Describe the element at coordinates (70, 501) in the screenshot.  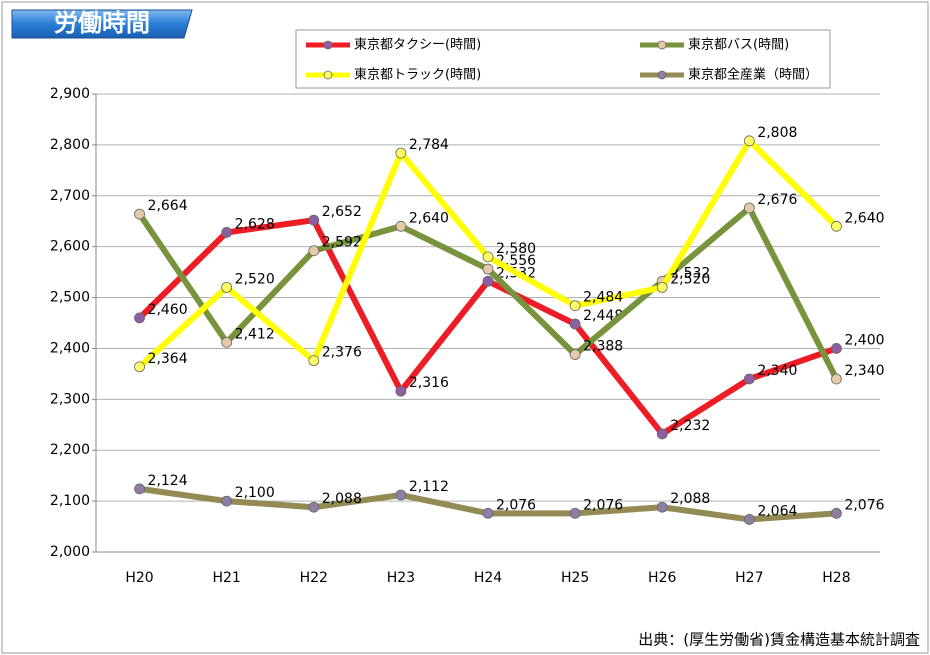
I see `y-tick-label: 2,100` at that location.